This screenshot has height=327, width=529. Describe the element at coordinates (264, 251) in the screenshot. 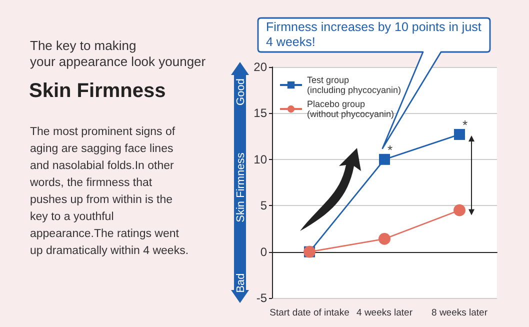

I see `y-tick-label: 0` at that location.